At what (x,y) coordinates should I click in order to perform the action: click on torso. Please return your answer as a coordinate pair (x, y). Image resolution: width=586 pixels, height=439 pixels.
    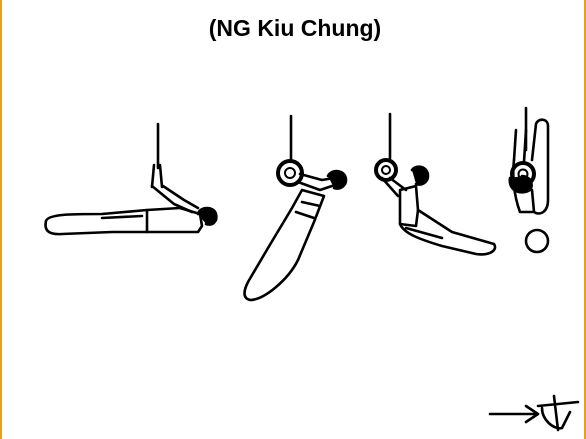
    Looking at the image, I should click on (409, 206).